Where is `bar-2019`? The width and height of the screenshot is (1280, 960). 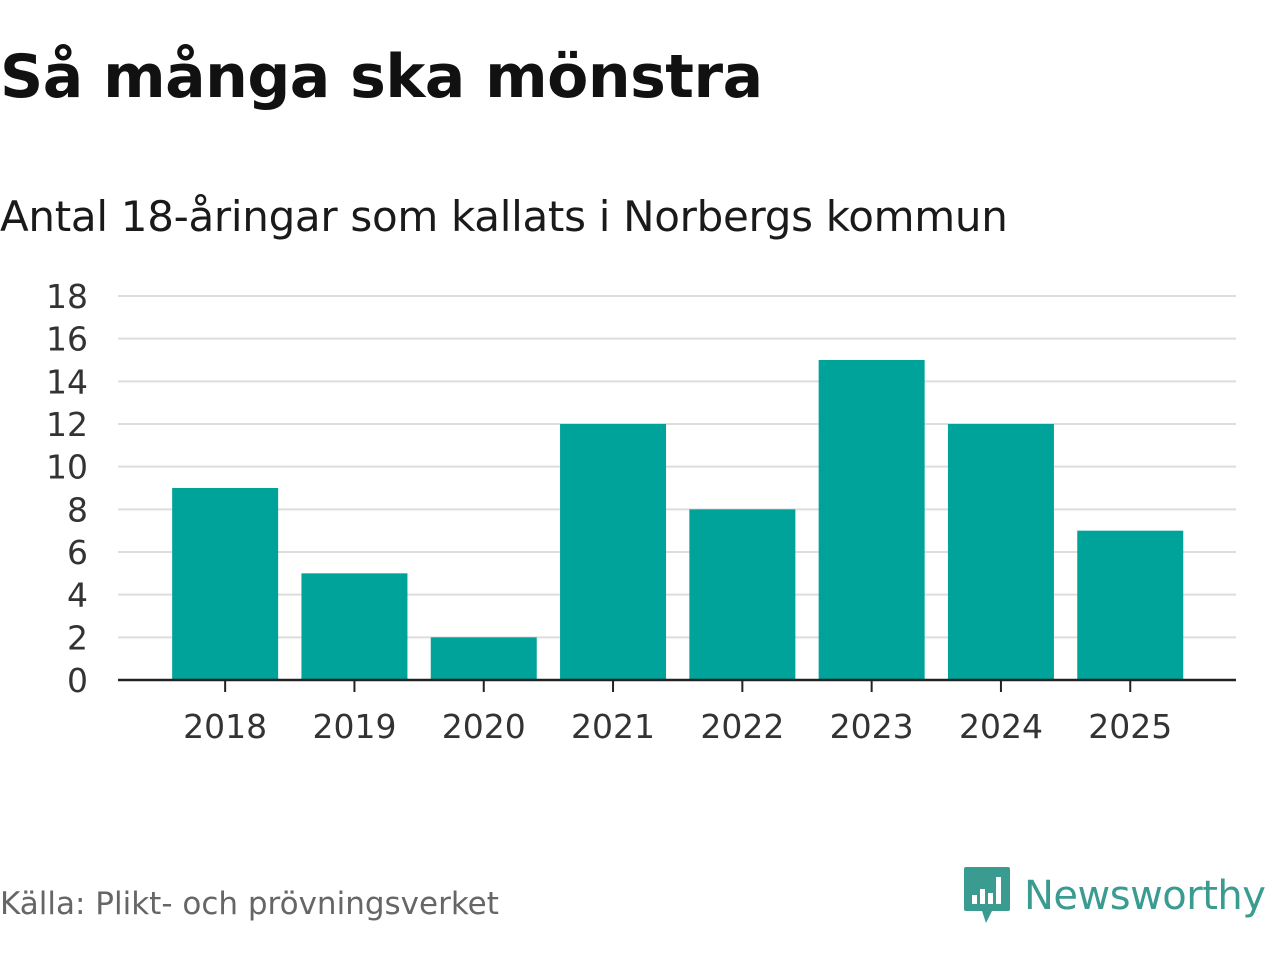
bar-2019 is located at coordinates (354, 626).